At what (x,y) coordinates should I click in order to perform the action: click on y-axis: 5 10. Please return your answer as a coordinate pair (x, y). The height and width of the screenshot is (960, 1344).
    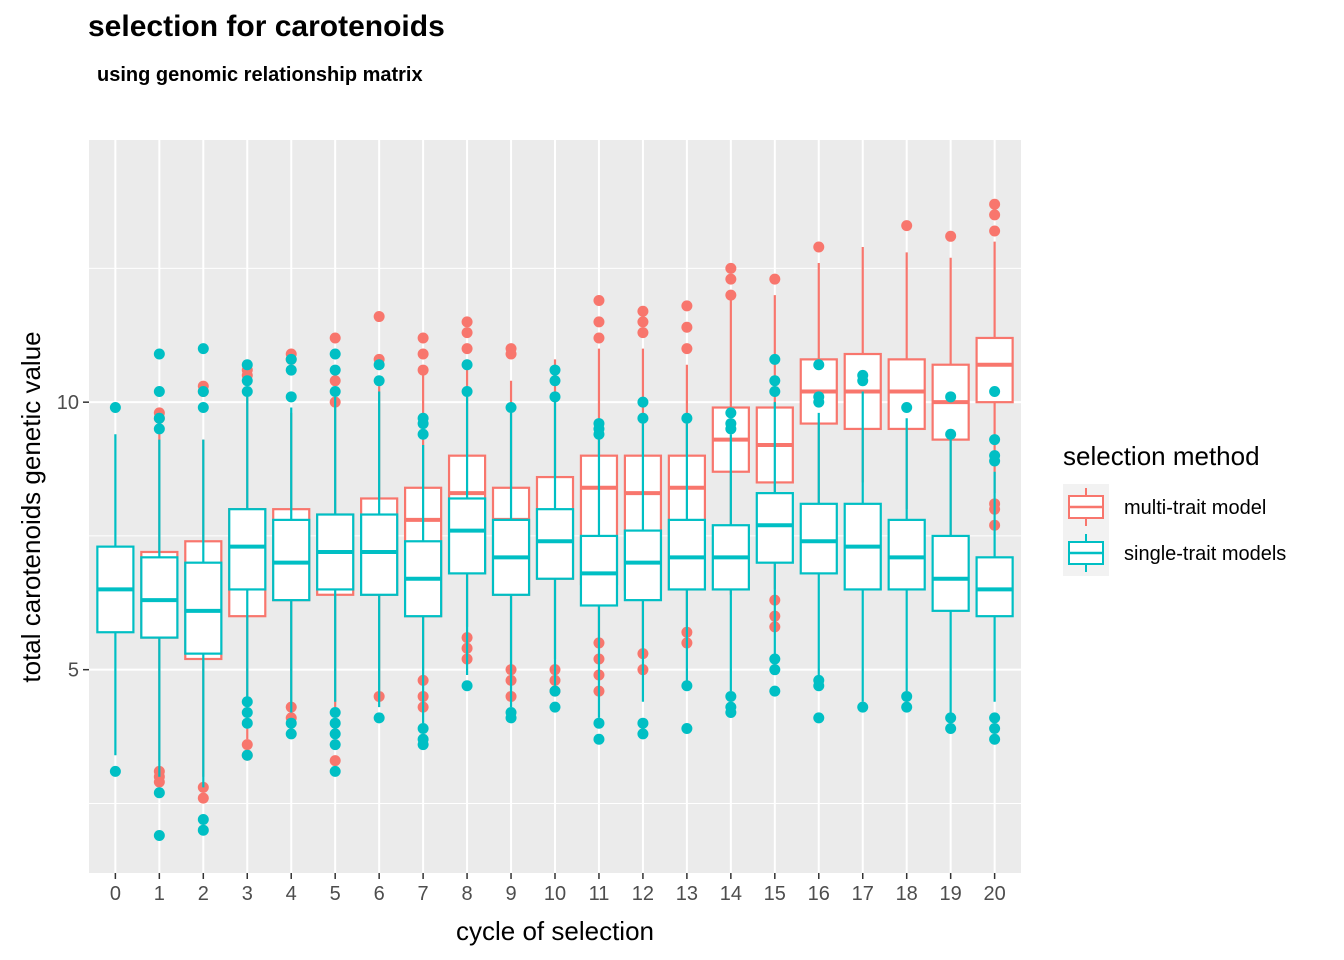
    Looking at the image, I should click on (73, 537).